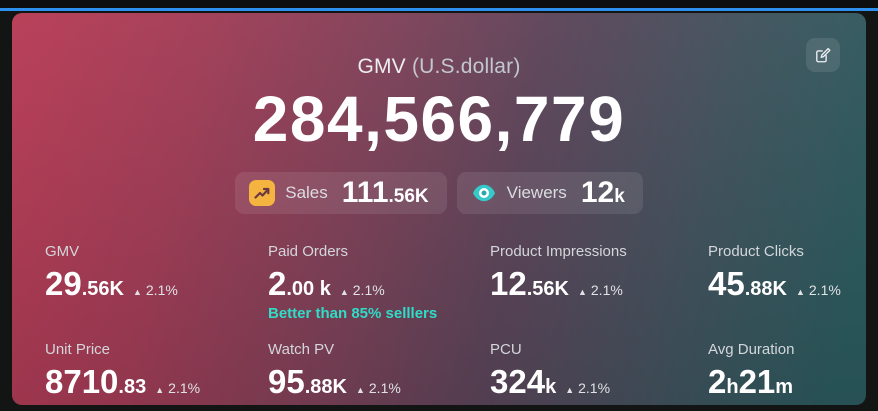 This screenshot has height=411, width=878. What do you see at coordinates (365, 192) in the screenshot?
I see `sales-value-main: 111` at bounding box center [365, 192].